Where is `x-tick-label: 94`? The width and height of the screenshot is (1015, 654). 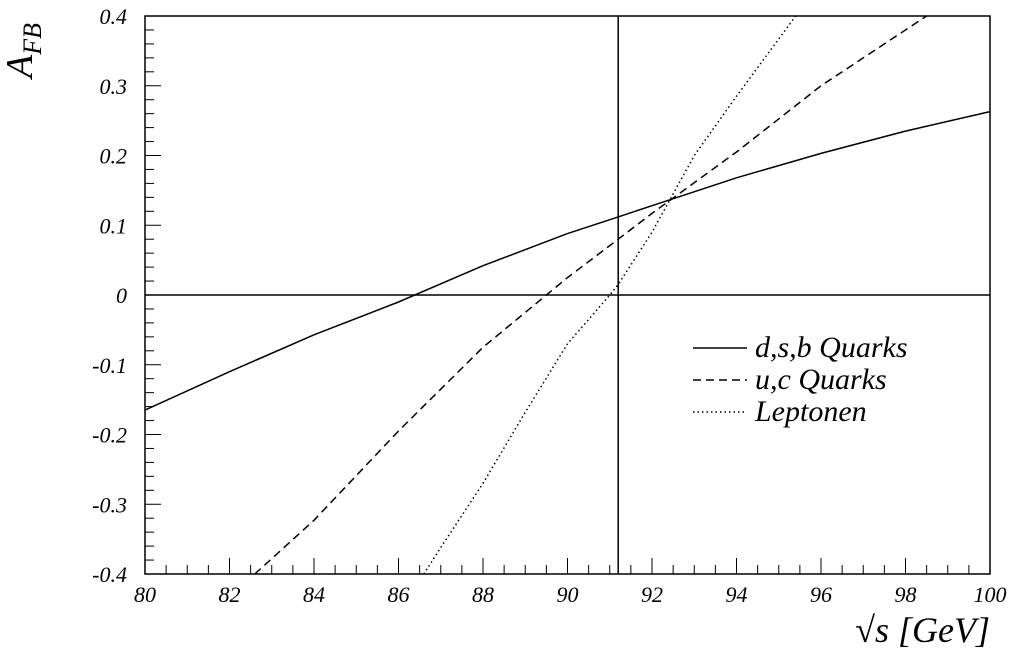 x-tick-label: 94 is located at coordinates (737, 594).